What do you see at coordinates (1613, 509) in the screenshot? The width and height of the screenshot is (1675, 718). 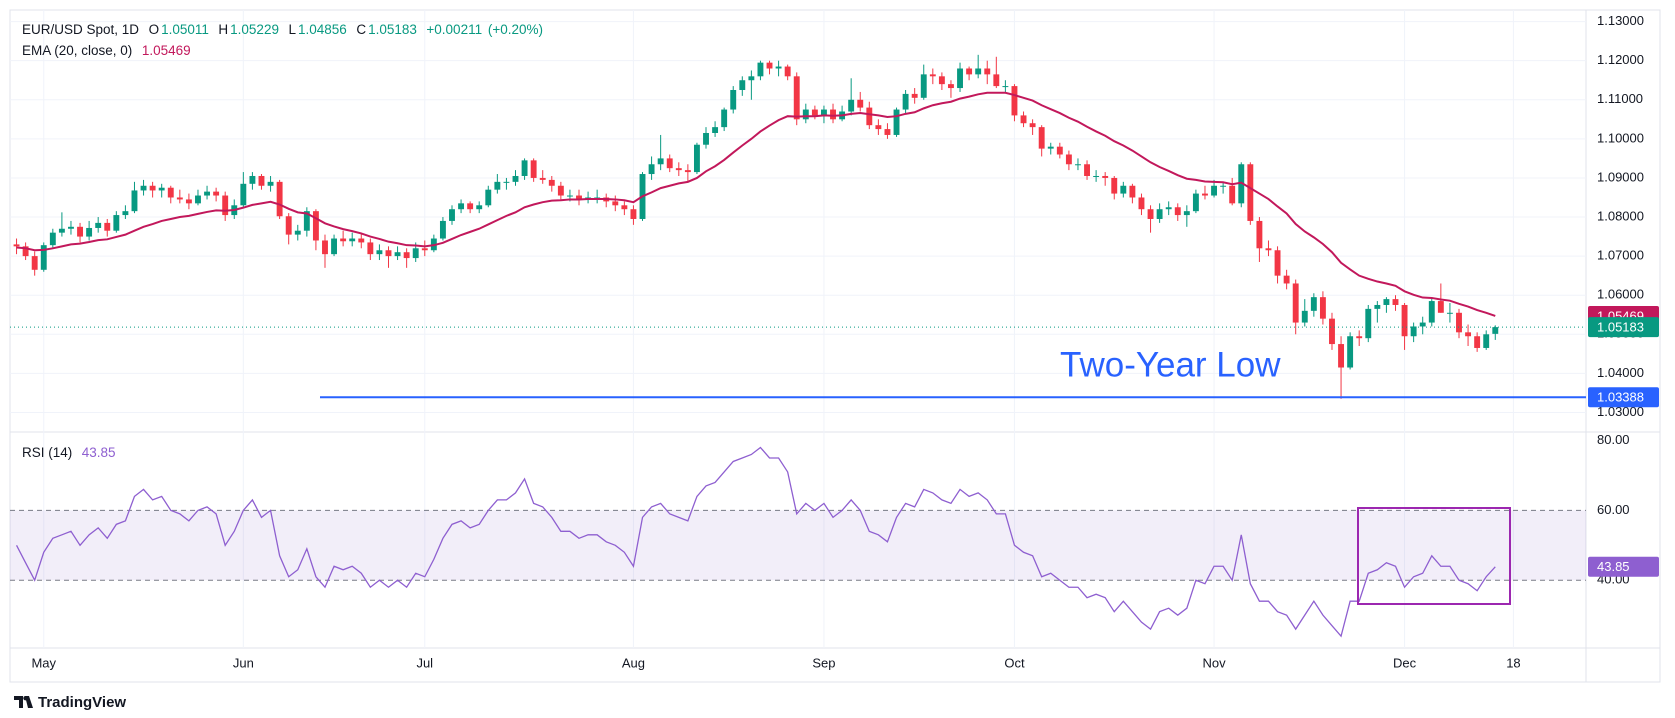 I see `rsi-tick-label: 60.00` at bounding box center [1613, 509].